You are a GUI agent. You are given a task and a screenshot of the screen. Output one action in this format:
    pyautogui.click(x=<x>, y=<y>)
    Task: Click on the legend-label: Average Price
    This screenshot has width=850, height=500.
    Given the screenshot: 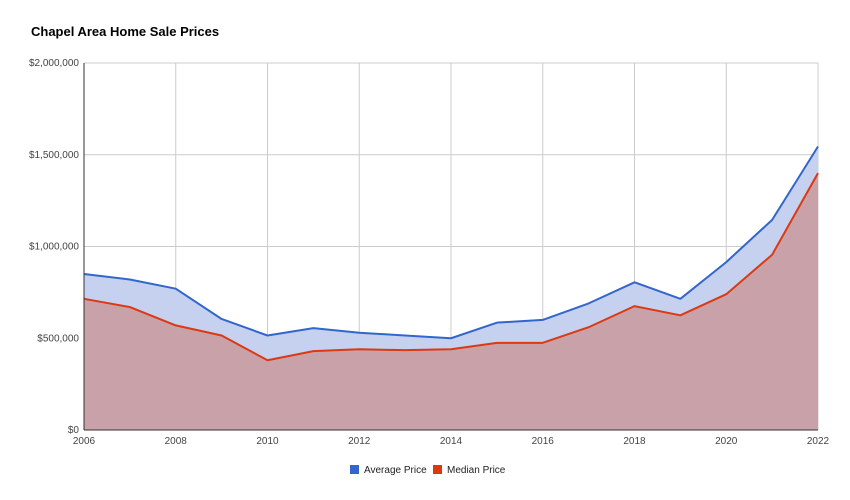 What is the action you would take?
    pyautogui.click(x=395, y=470)
    